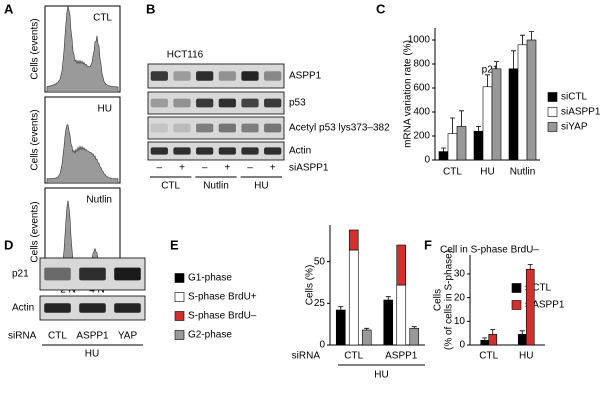 Image resolution: width=600 pixels, height=404 pixels. Describe the element at coordinates (381, 8) in the screenshot. I see `panel-letter: C` at that location.